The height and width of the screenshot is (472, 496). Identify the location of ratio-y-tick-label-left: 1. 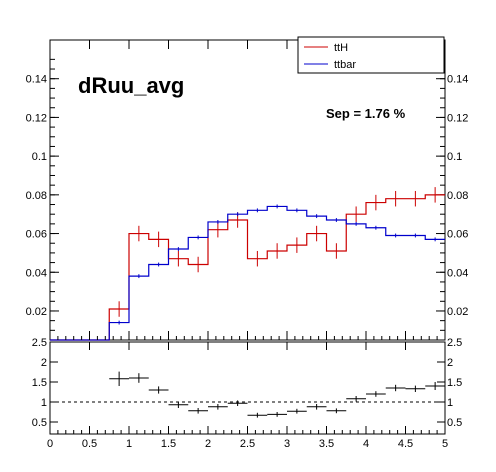
(44, 403).